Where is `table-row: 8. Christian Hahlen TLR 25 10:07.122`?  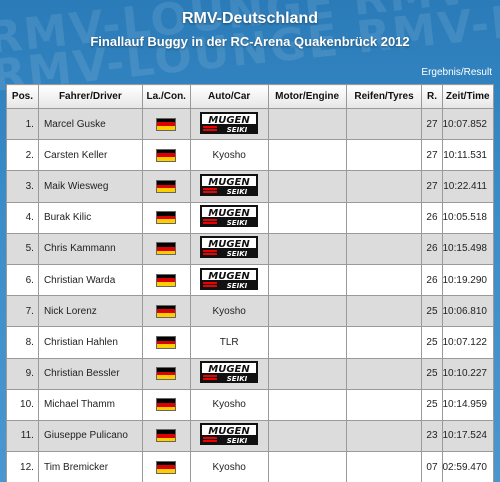
table-row: 8. Christian Hahlen TLR 25 10:07.122 is located at coordinates (250, 342).